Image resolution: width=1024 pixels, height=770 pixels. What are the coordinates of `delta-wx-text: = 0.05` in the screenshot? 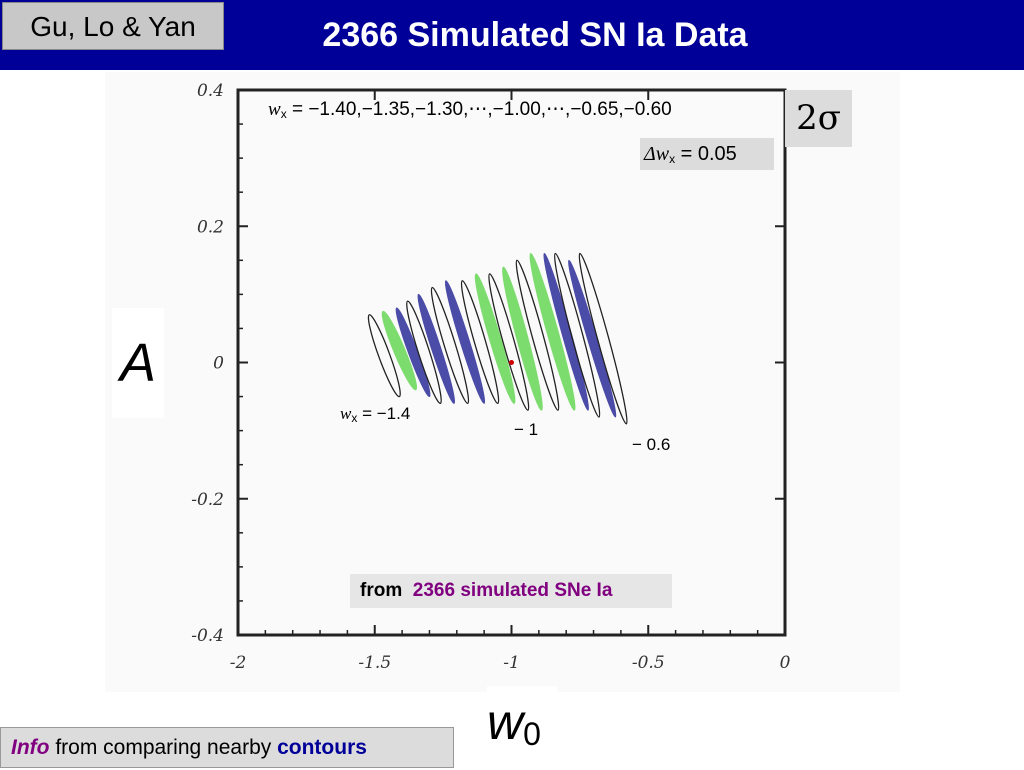 It's located at (706, 154).